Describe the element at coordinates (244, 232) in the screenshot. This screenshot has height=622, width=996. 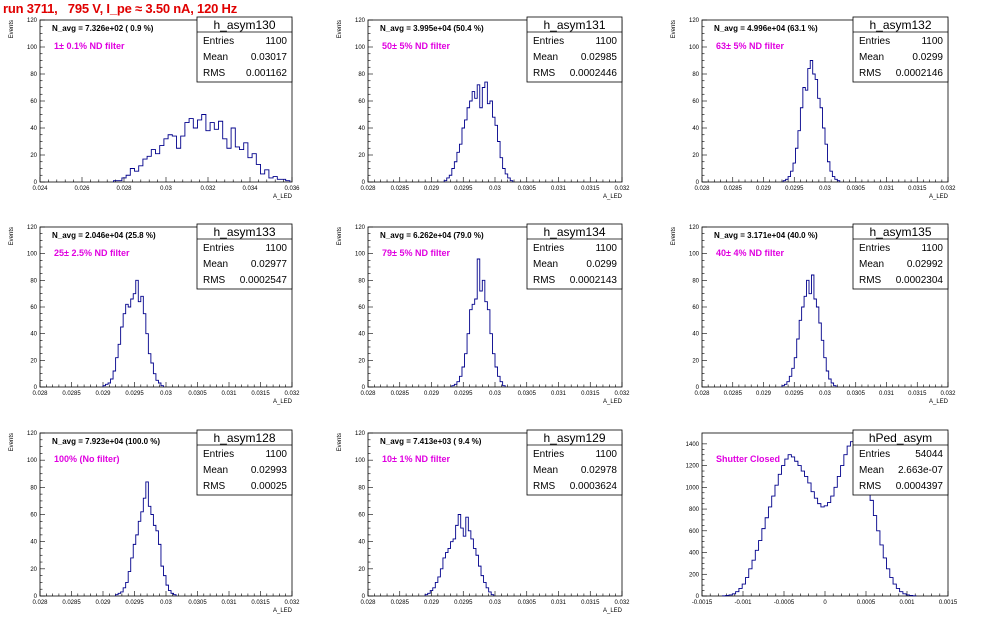
I see `histogram-name: h_asym133` at that location.